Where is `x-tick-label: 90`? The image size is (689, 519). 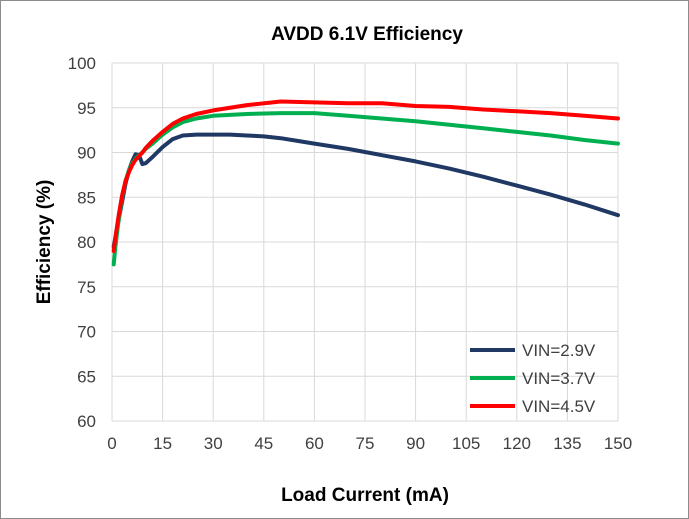
x-tick-label: 90 is located at coordinates (415, 443).